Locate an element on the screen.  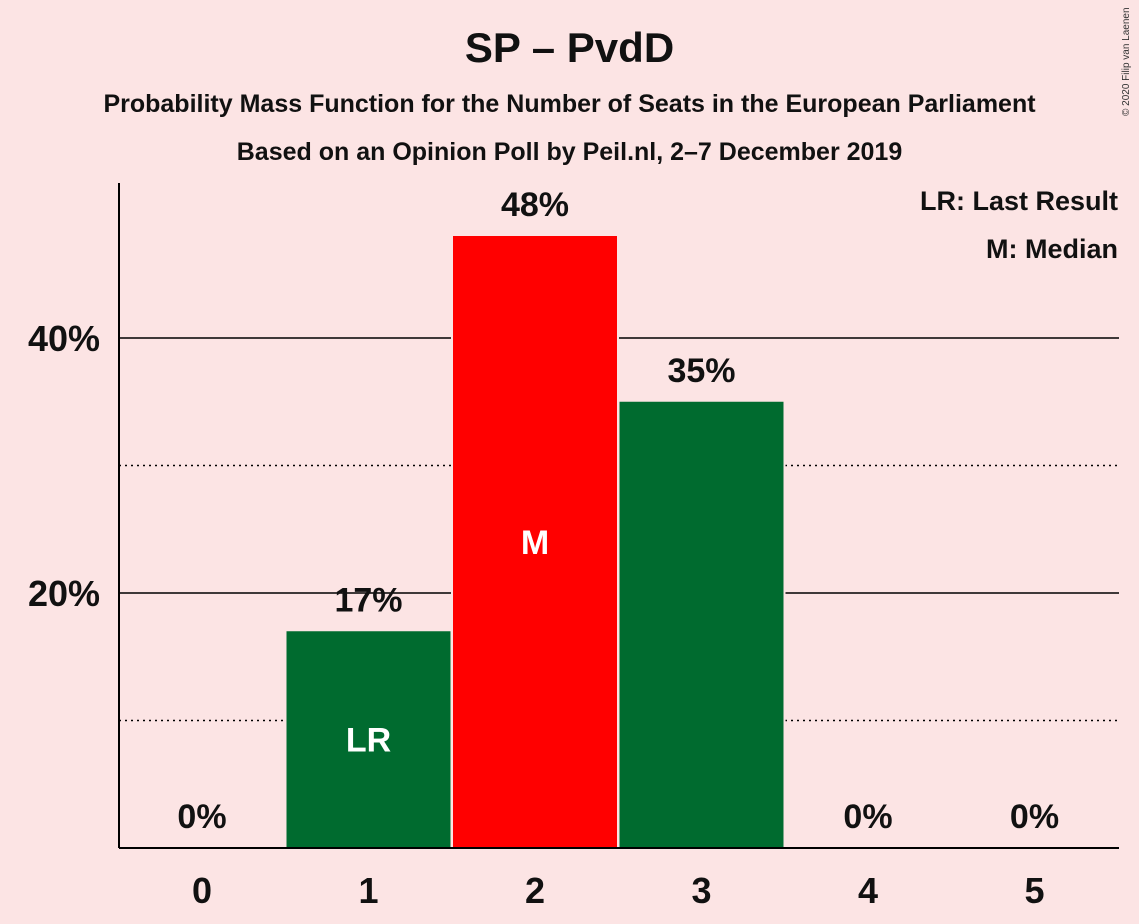
x-tick-label: 5 is located at coordinates (1034, 890).